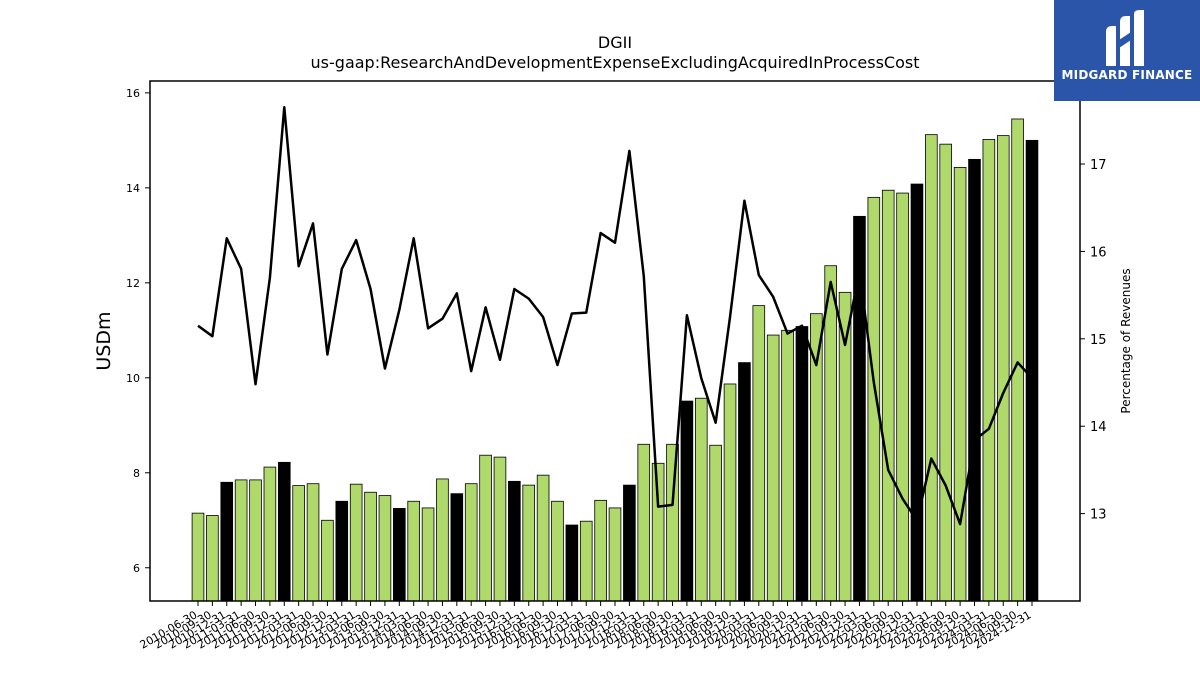 The width and height of the screenshot is (1200, 675). Describe the element at coordinates (133, 378) in the screenshot. I see `y-tick-label: 10` at that location.